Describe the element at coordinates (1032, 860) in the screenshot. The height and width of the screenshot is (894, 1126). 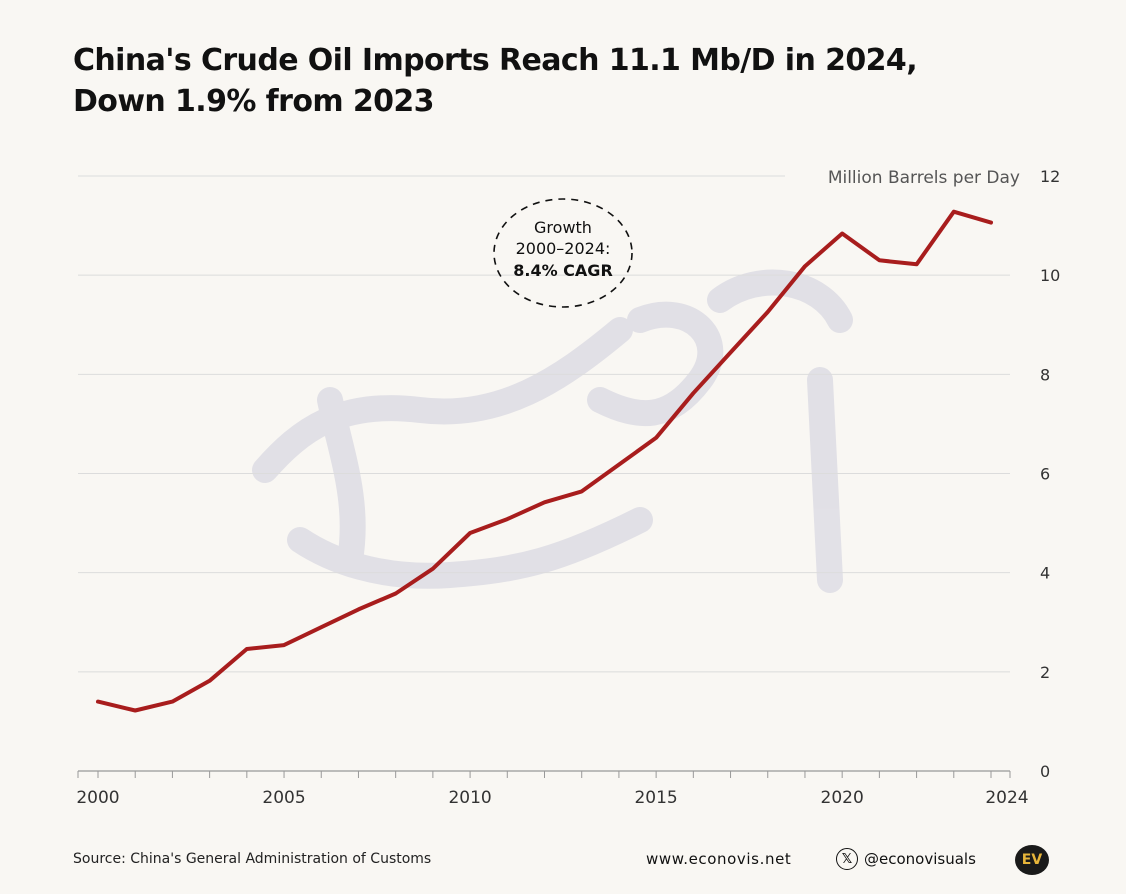
I see `ev-logo: EV` at that location.